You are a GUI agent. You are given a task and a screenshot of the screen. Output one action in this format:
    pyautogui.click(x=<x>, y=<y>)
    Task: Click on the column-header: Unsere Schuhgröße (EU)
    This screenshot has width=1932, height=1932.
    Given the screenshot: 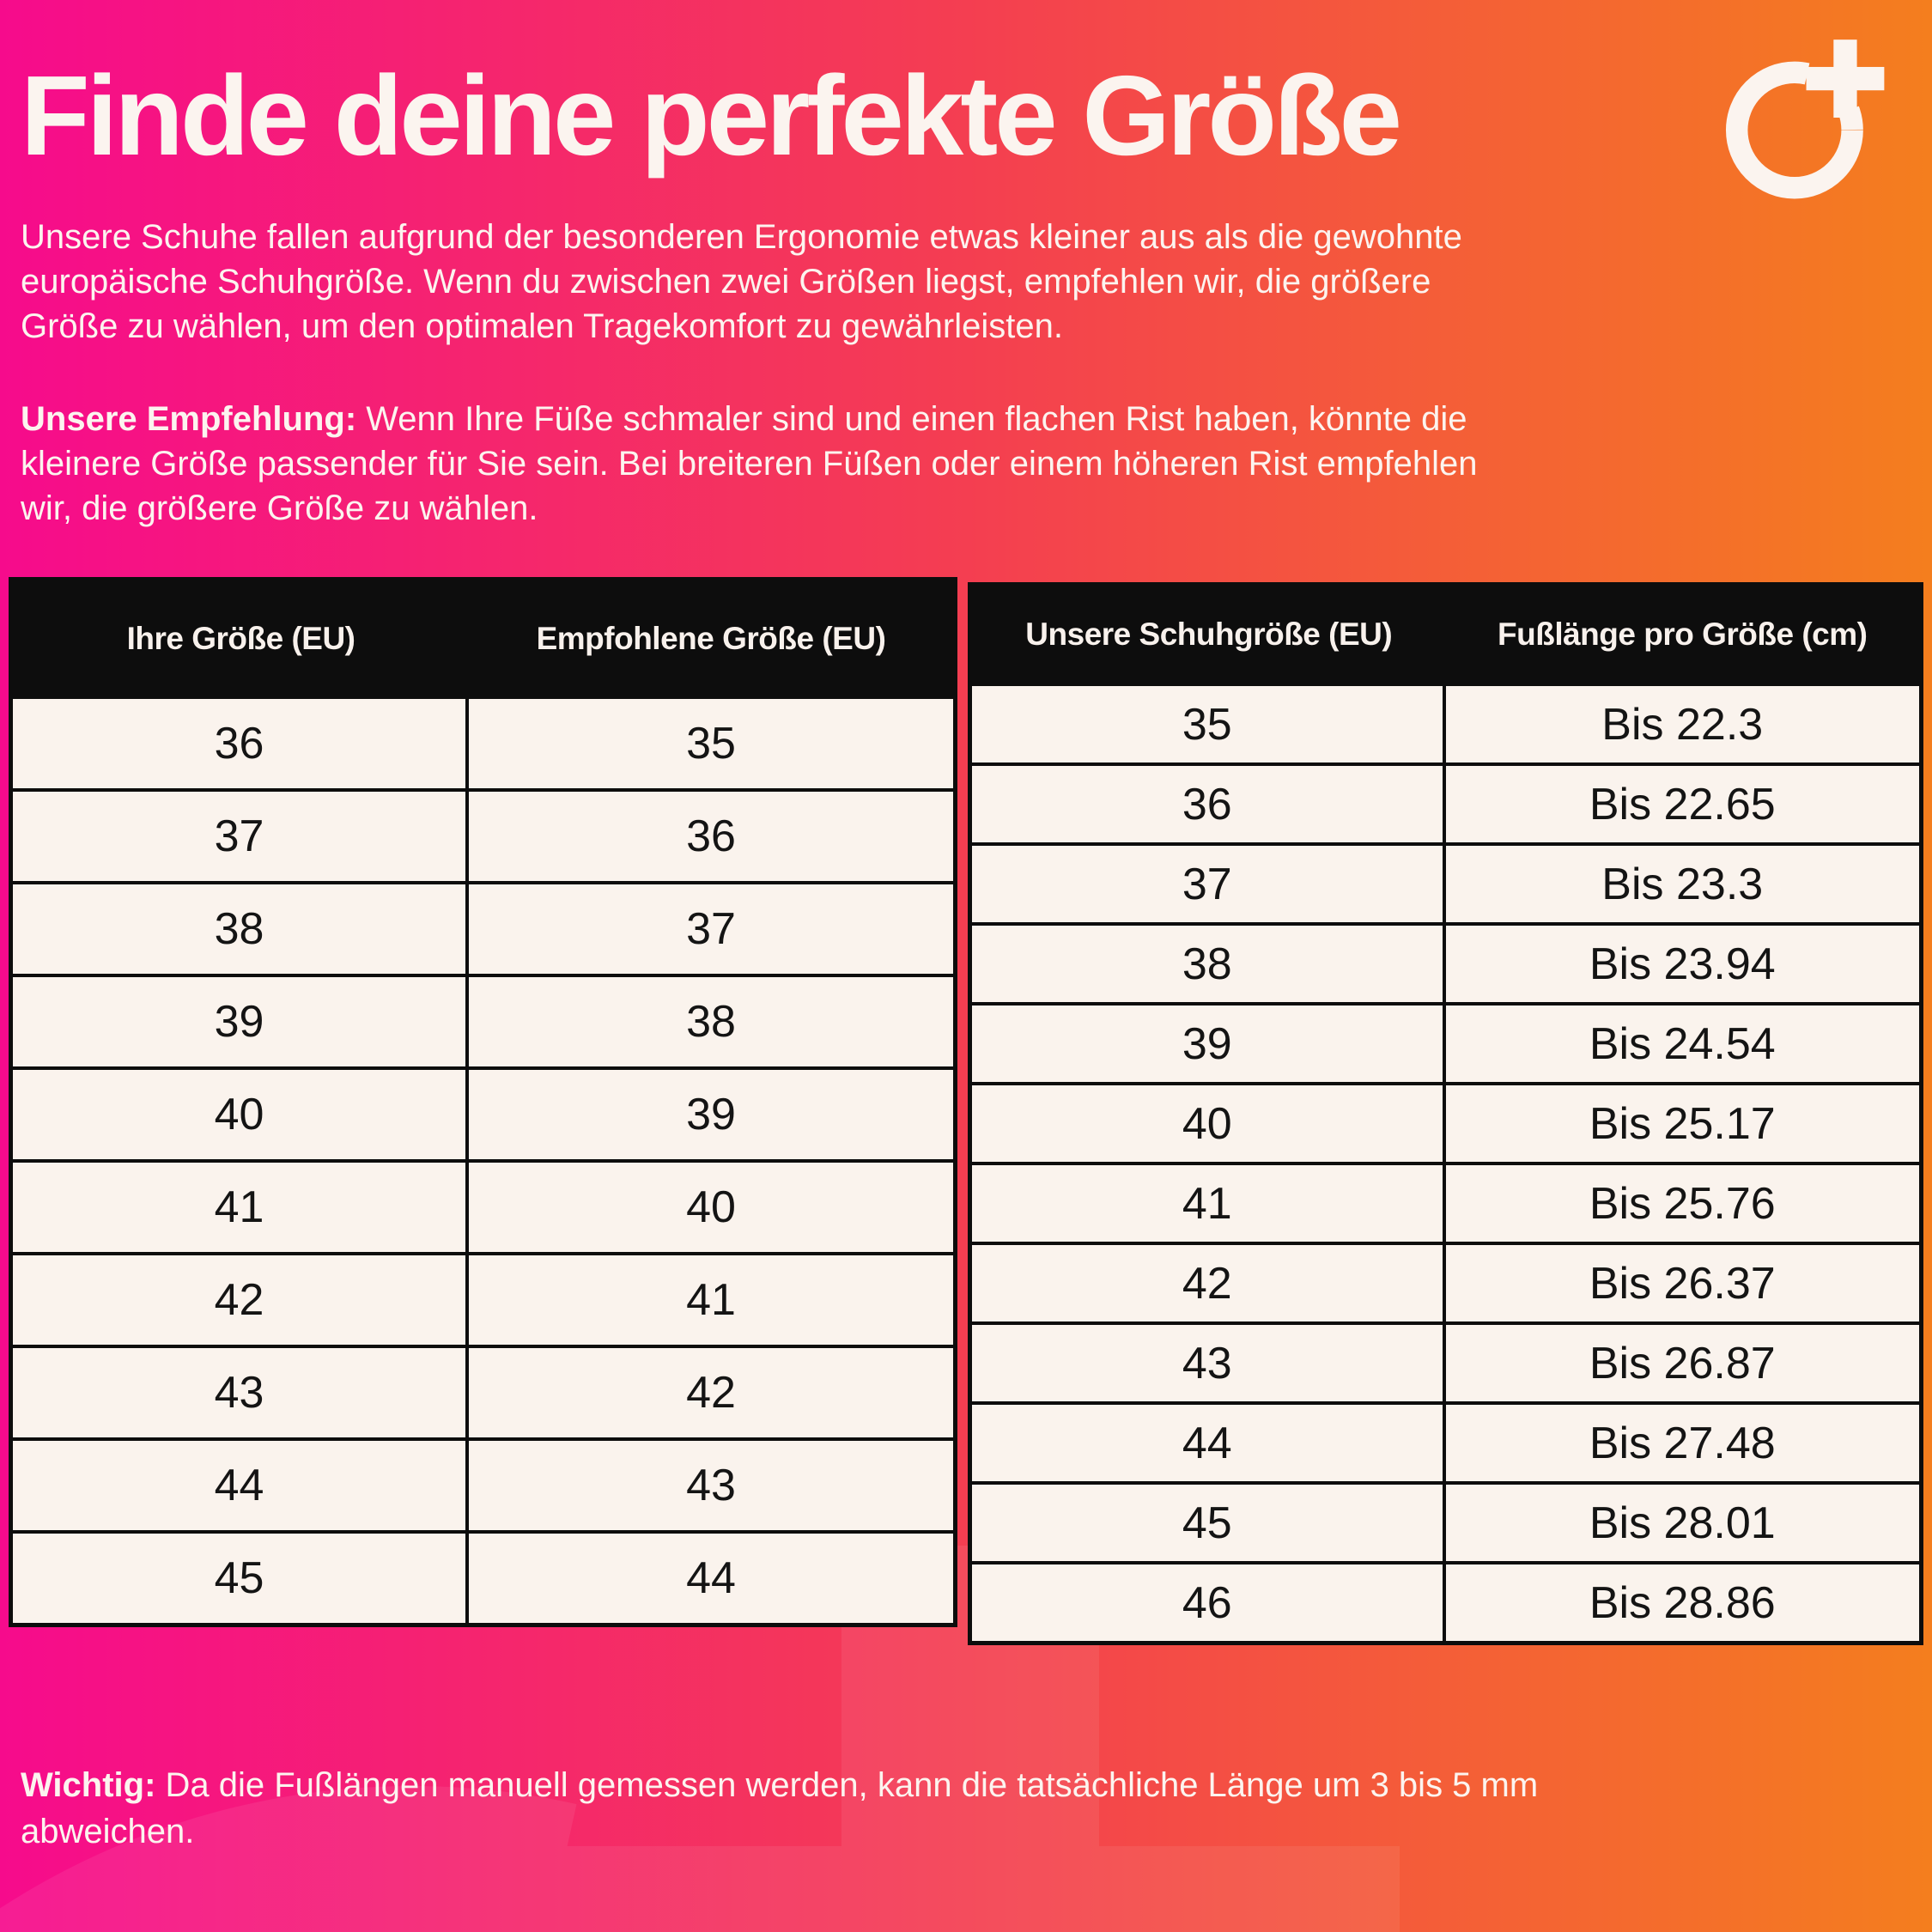 What is the action you would take?
    pyautogui.click(x=1209, y=634)
    